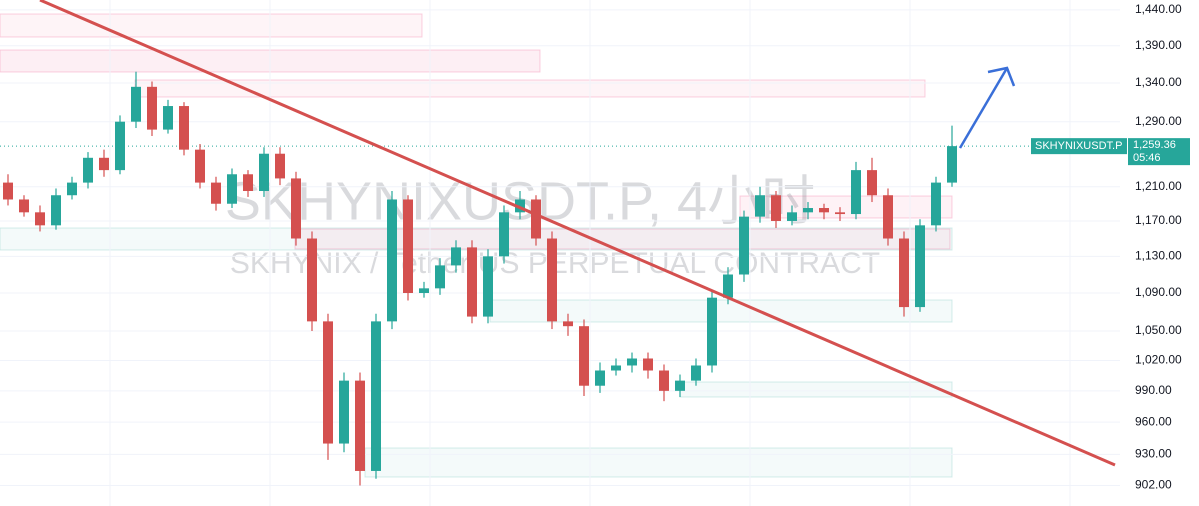 The image size is (1199, 506). Describe the element at coordinates (1153, 390) in the screenshot. I see `y-tick-label: 990.00` at that location.